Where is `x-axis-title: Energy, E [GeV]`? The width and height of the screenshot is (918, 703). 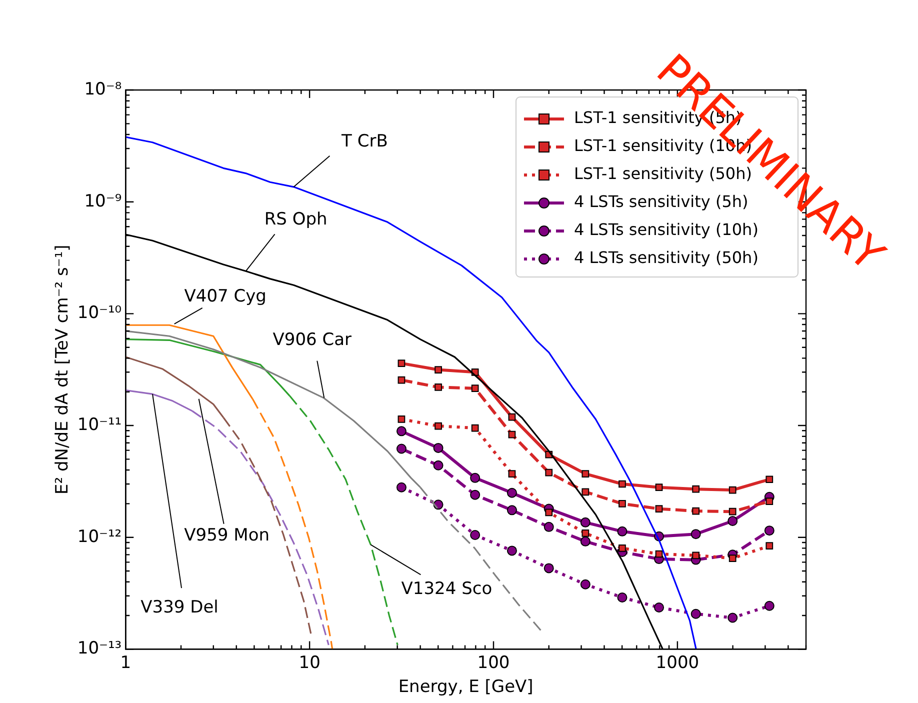 x-axis-title: Energy, E [GeV] is located at coordinates (466, 687).